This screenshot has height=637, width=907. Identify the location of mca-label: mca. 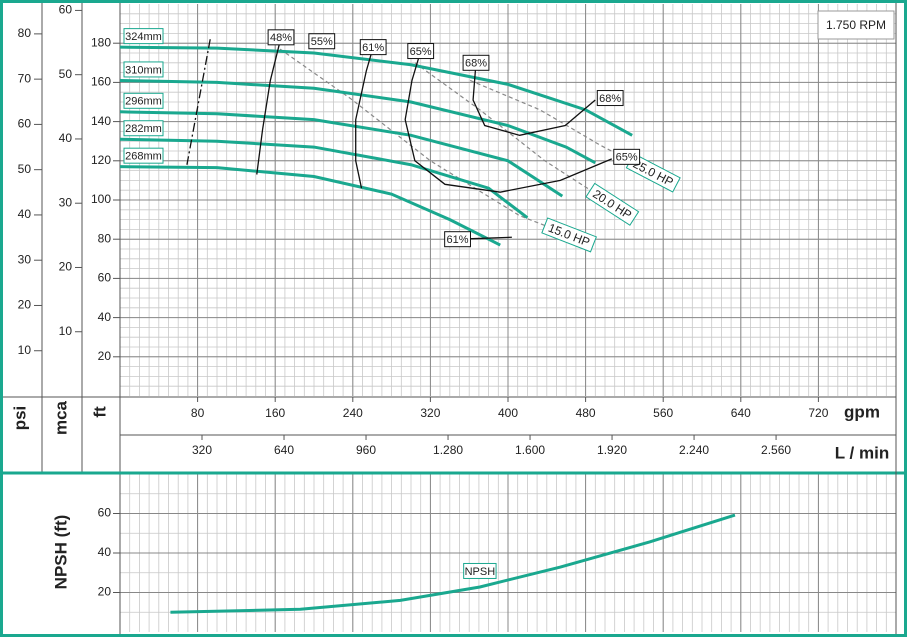
(60, 417).